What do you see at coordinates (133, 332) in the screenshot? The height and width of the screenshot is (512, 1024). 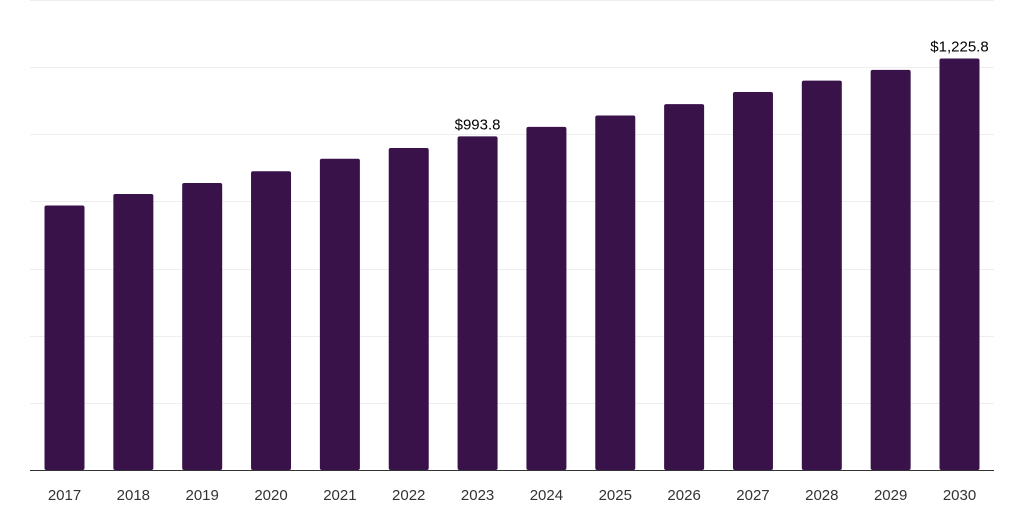 I see `bar-2018` at bounding box center [133, 332].